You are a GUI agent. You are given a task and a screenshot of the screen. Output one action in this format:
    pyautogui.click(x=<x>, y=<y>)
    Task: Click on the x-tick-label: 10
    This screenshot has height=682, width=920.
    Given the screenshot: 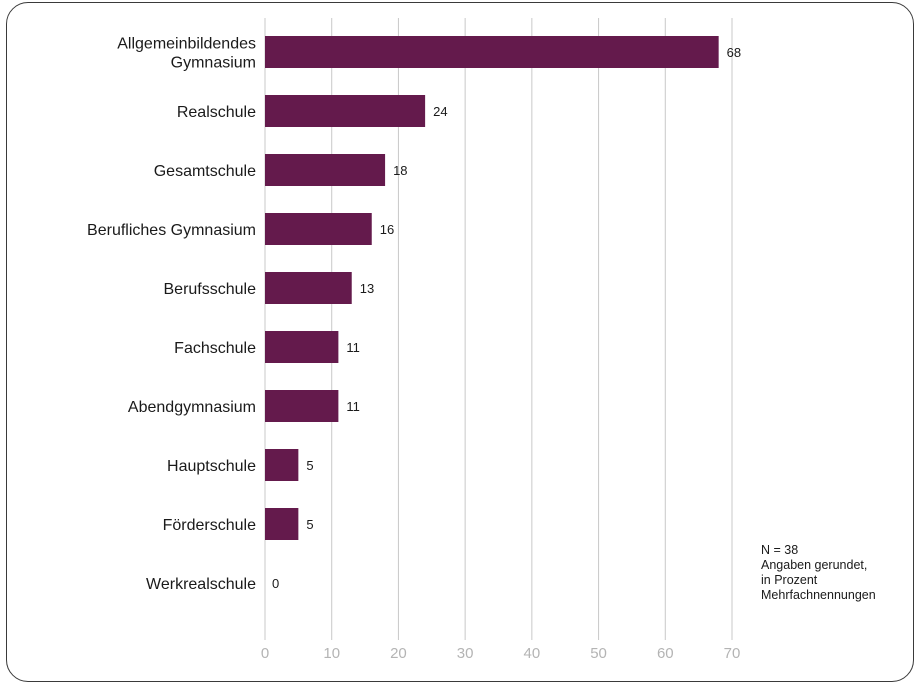 What is the action you would take?
    pyautogui.click(x=331, y=653)
    